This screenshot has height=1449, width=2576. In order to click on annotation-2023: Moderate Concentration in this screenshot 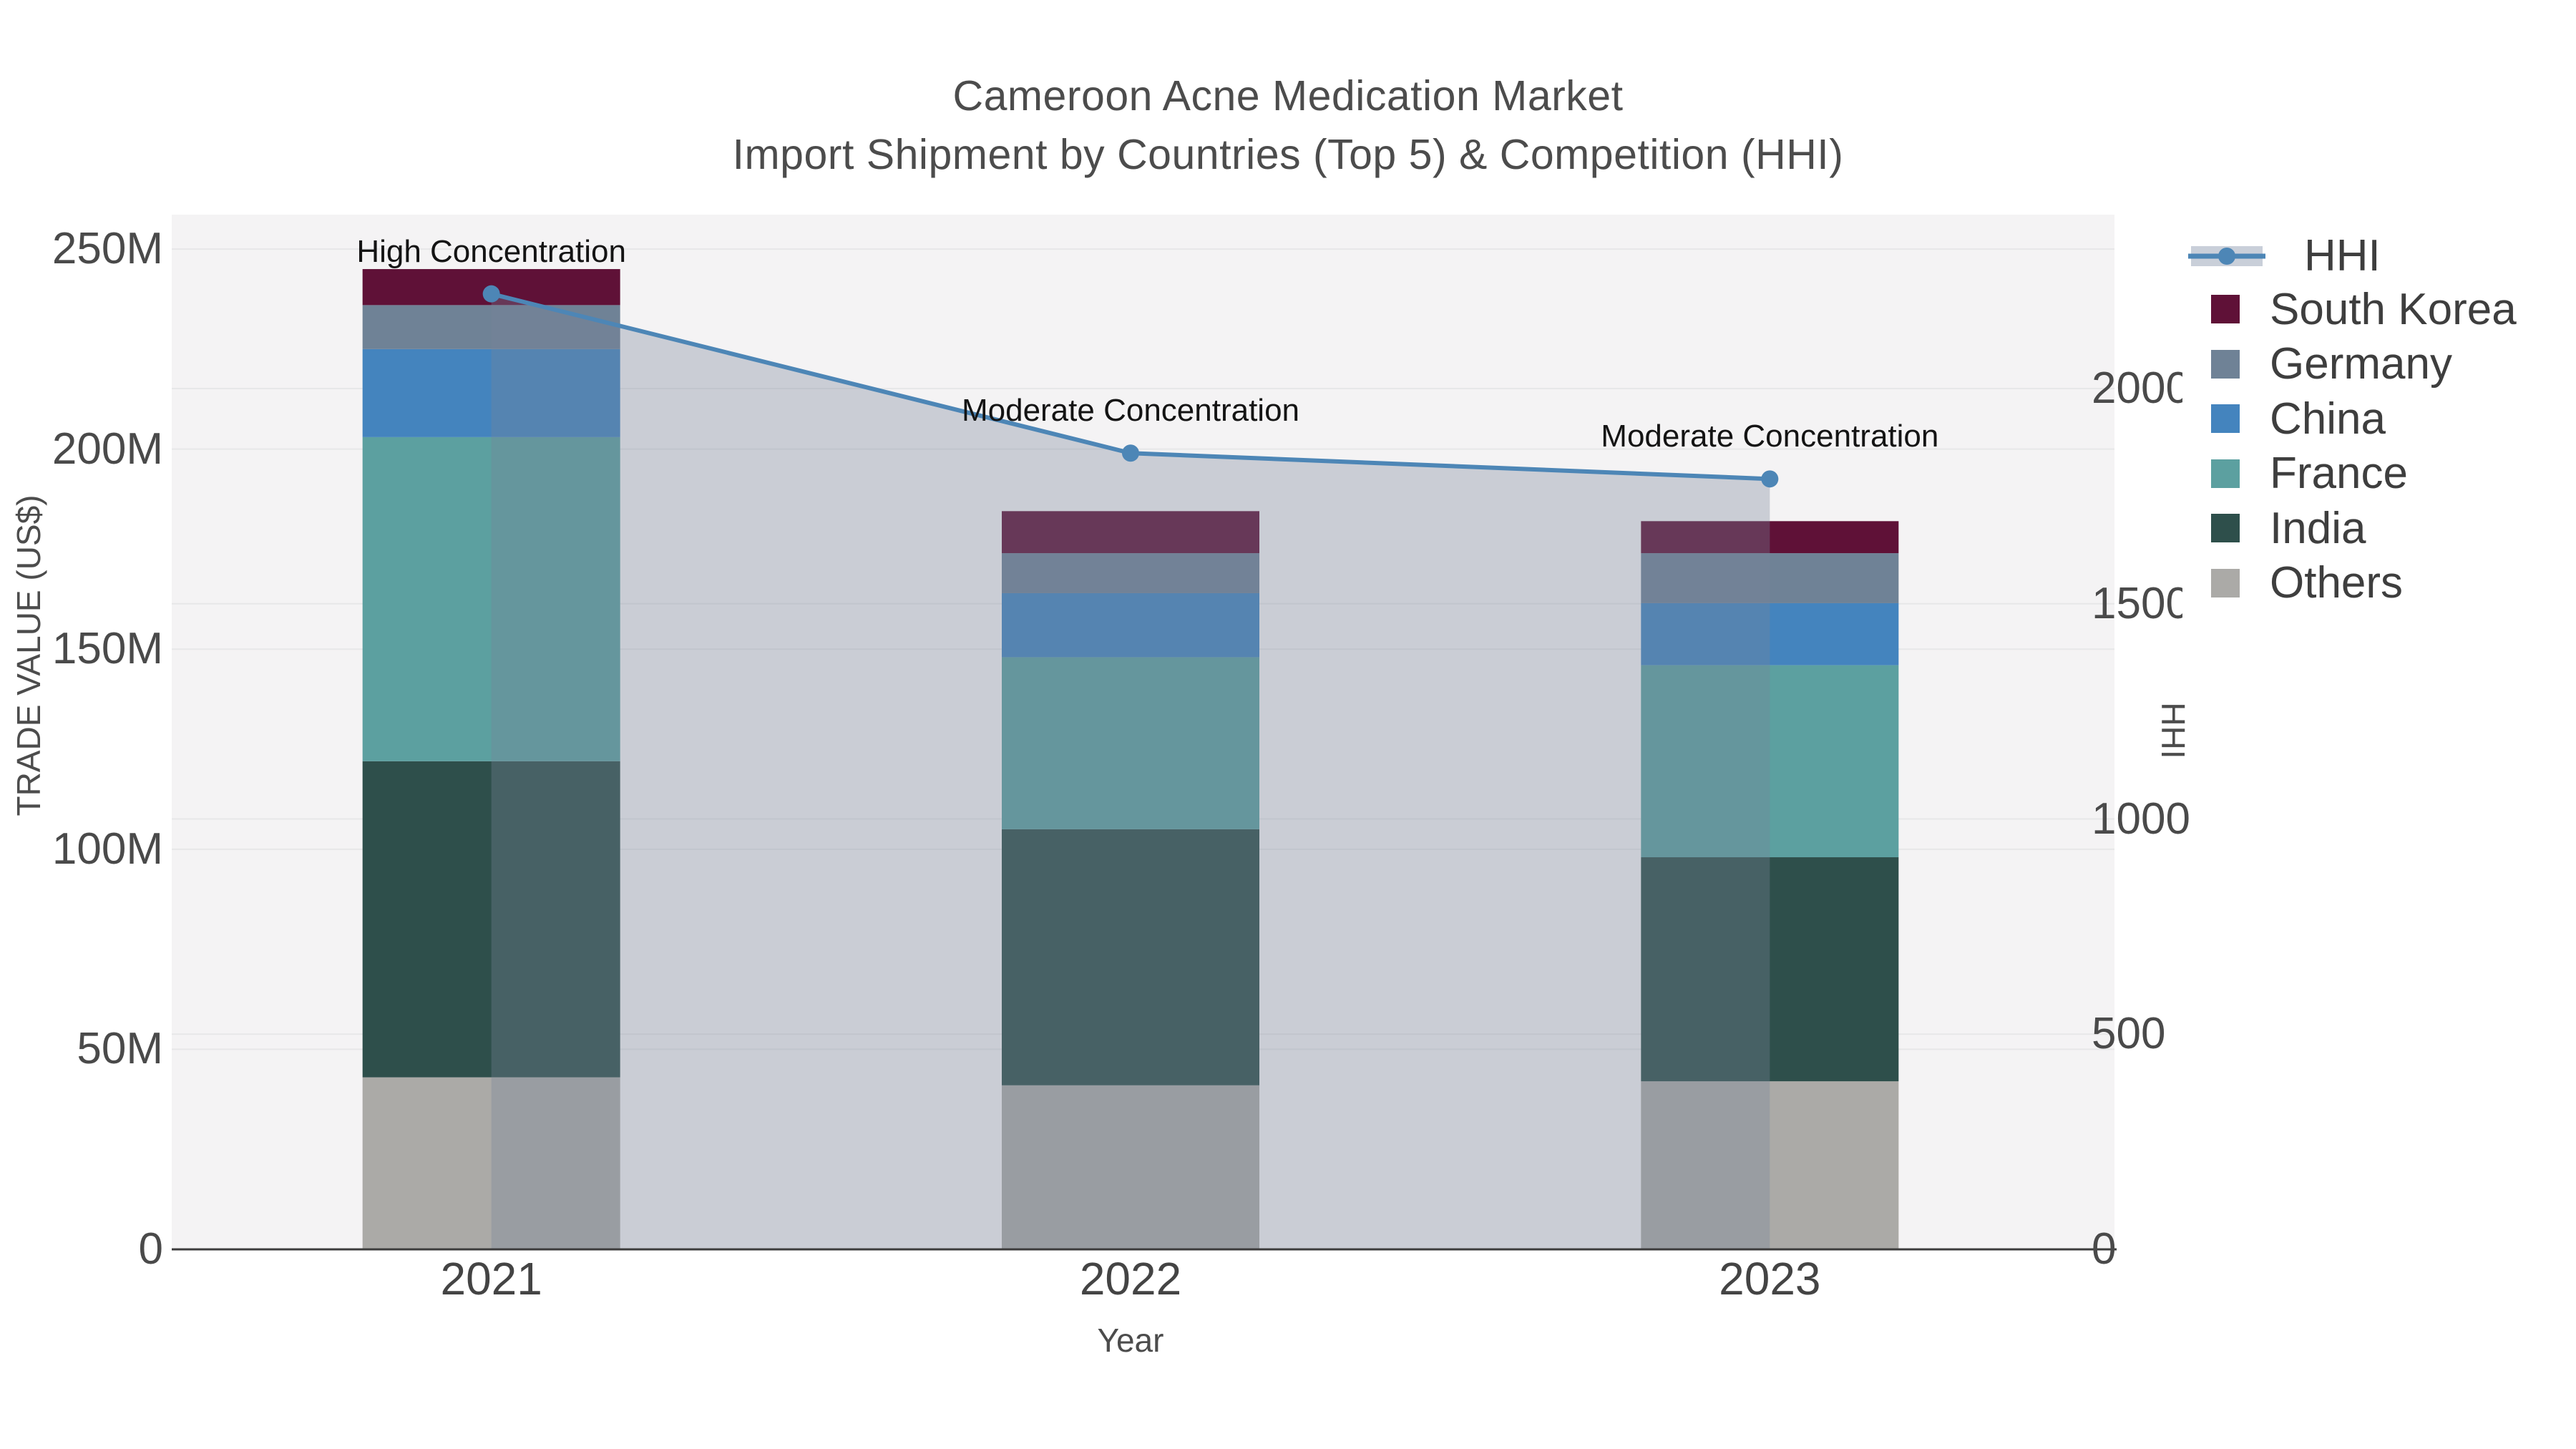, I will do `click(1770, 436)`.